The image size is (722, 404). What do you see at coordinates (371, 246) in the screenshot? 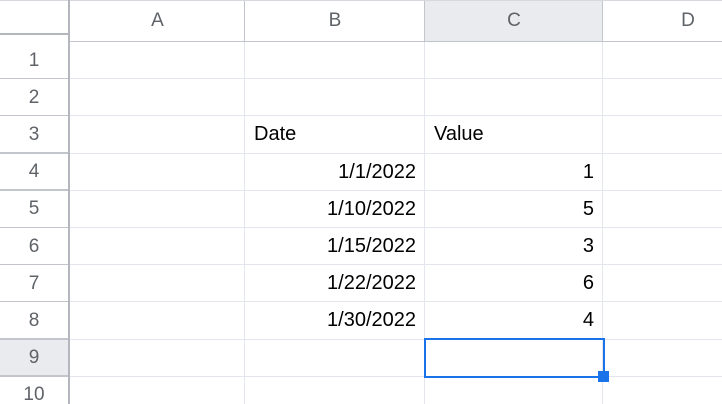
I see `cell-B6: 1/15/2022` at bounding box center [371, 246].